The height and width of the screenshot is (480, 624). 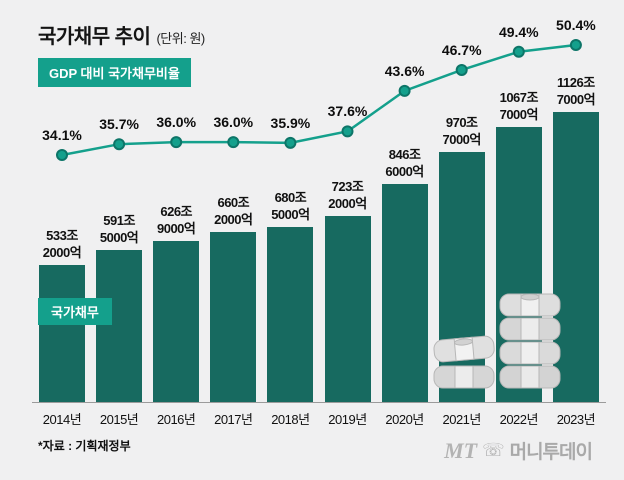 I want to click on line-value-label: 49.4%, so click(x=518, y=31).